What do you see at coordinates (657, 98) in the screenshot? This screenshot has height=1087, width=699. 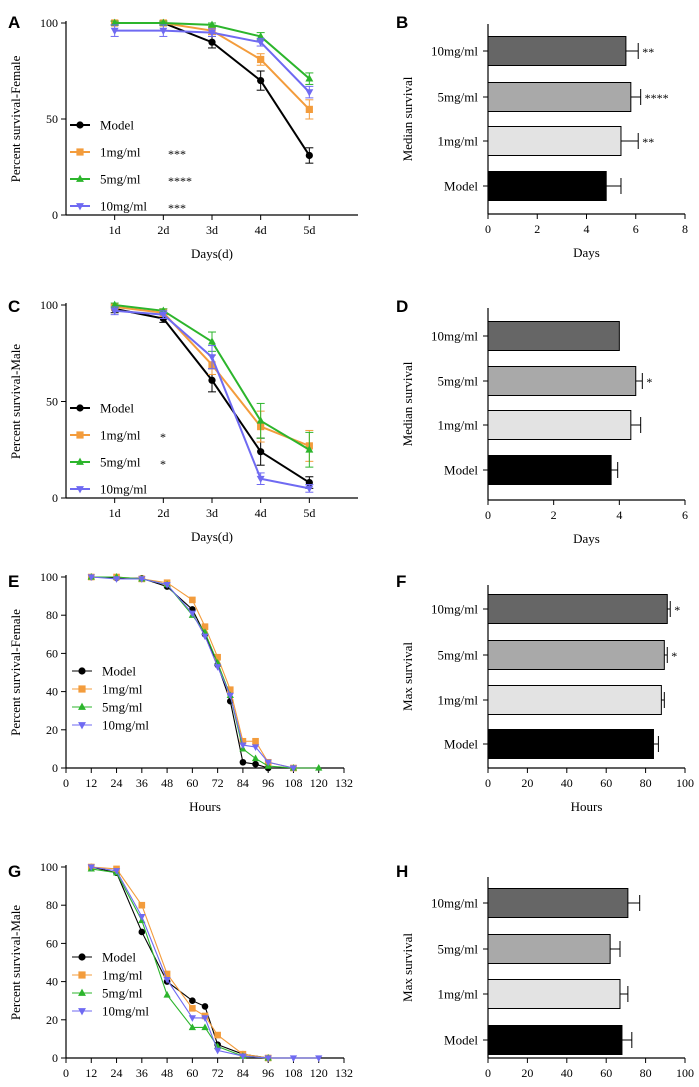 I see `significance-B-1: ****` at bounding box center [657, 98].